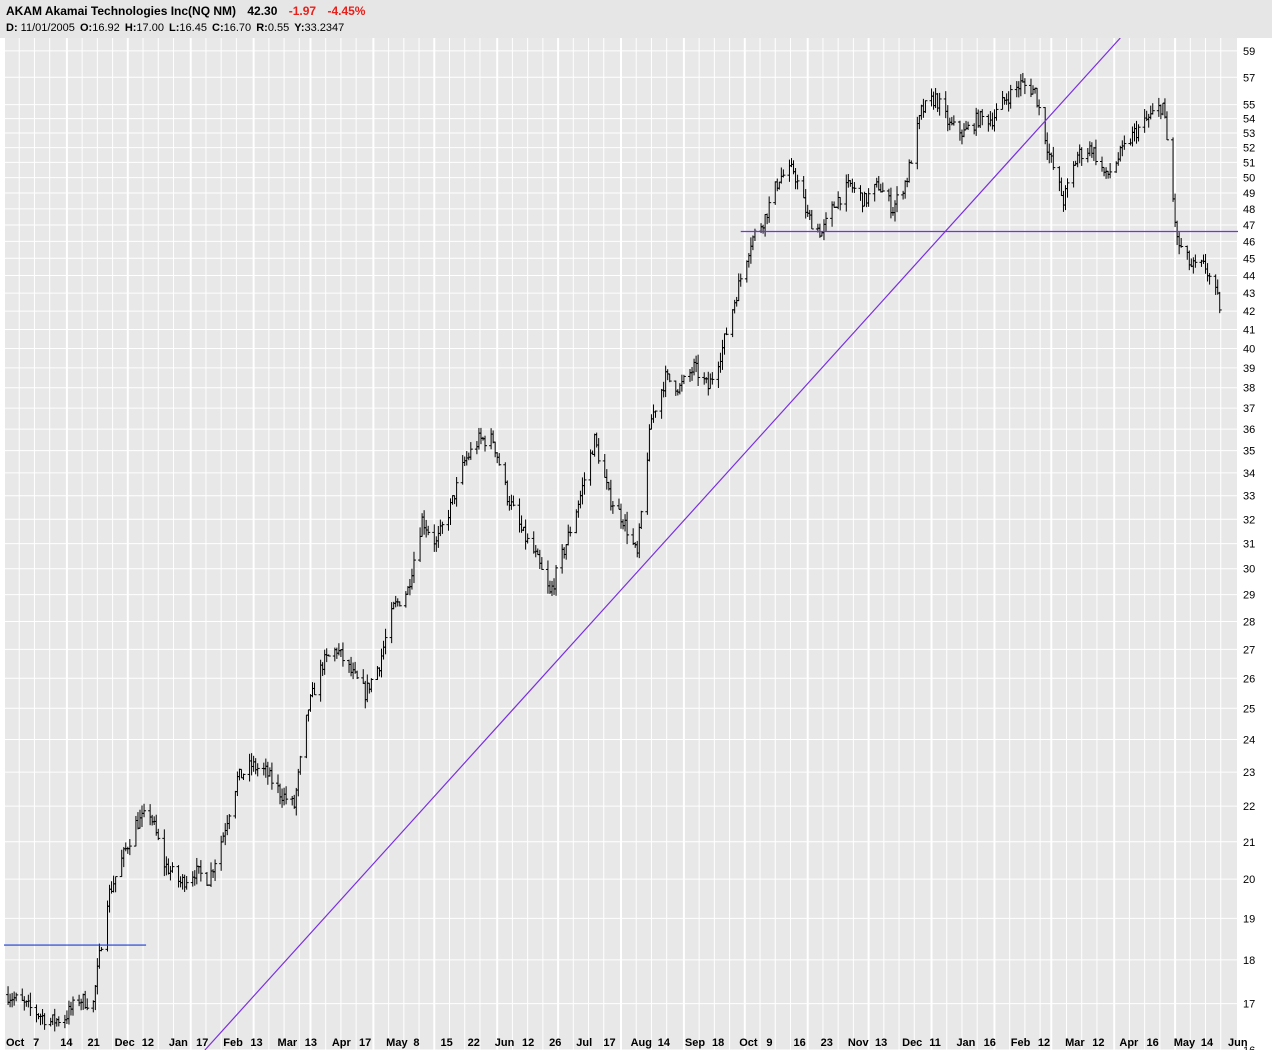 This screenshot has width=1272, height=1050. I want to click on y-value: 33.2347, so click(324, 28).